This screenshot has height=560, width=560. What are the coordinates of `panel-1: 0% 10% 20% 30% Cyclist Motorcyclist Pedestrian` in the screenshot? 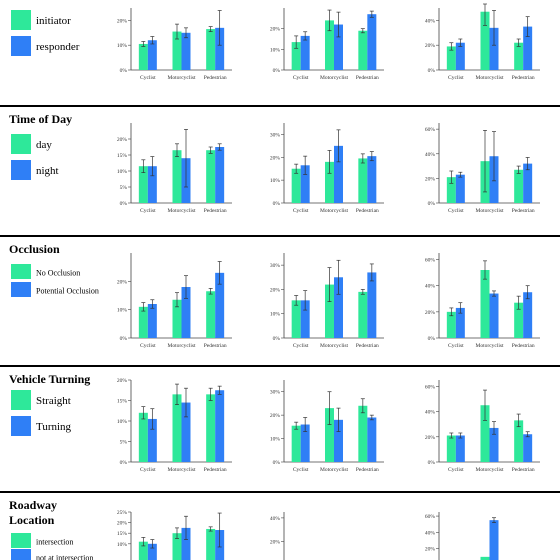 It's located at (327, 301).